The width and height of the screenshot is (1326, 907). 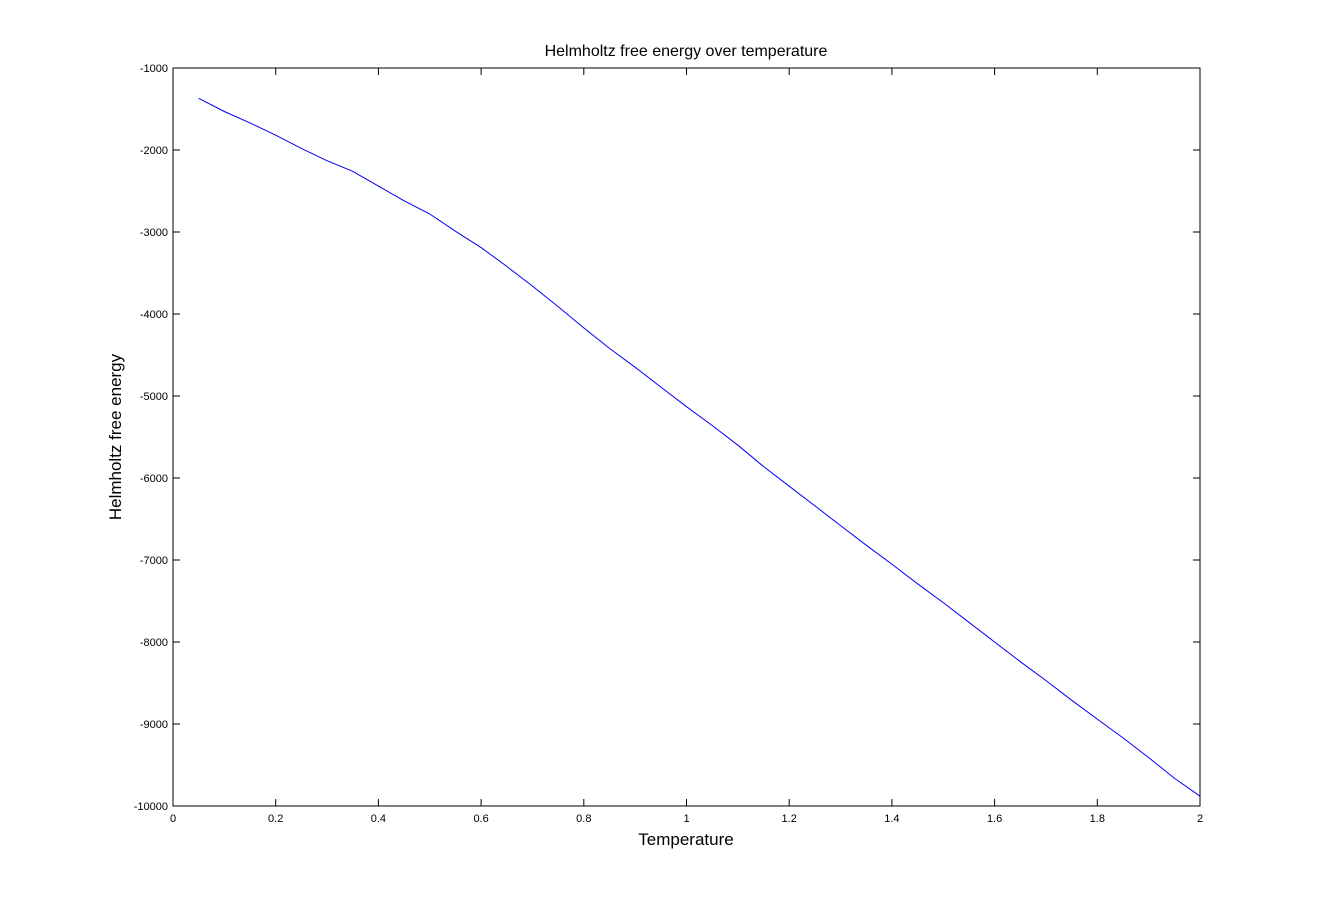 I want to click on x-tick-label: 1.6, so click(x=994, y=819).